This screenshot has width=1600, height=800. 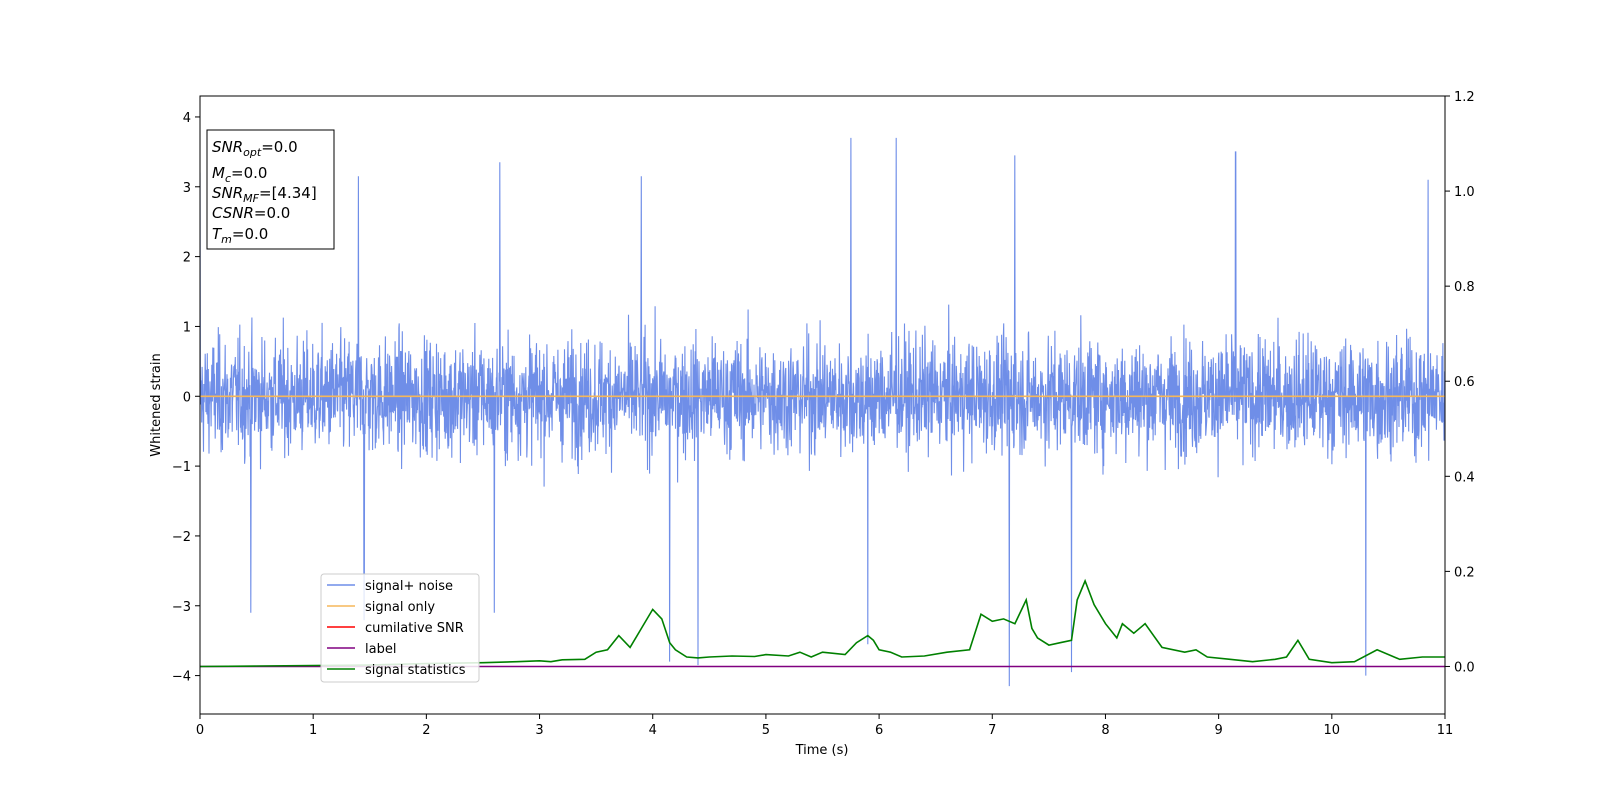 What do you see at coordinates (181, 467) in the screenshot?
I see `y-tick-label: −1` at bounding box center [181, 467].